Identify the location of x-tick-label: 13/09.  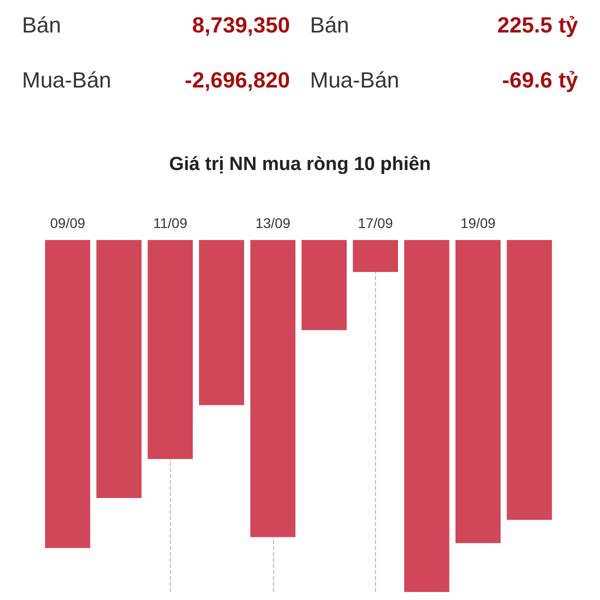
(273, 223).